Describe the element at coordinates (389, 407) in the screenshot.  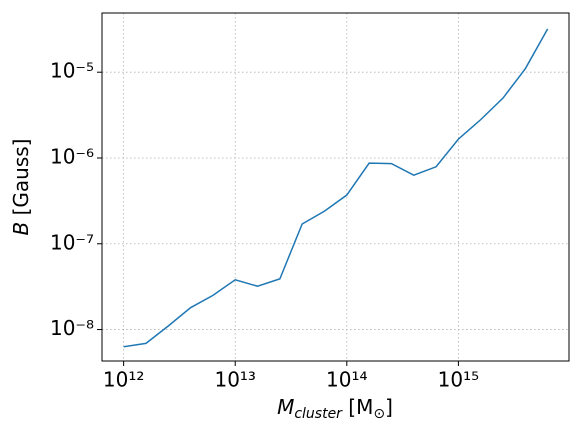
I see `x-label-part: ]` at that location.